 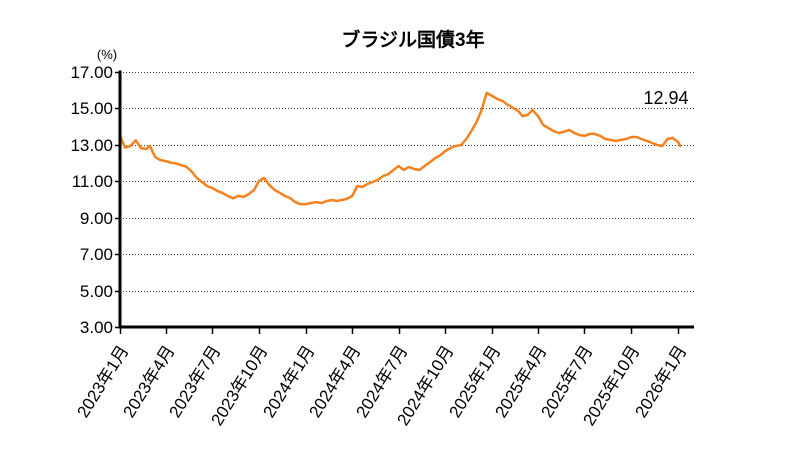 I want to click on y-axis-ticks: 3.00 5.00 7.00 9.00 11.00 13.00 15.00 17.00, so click(x=95, y=200).